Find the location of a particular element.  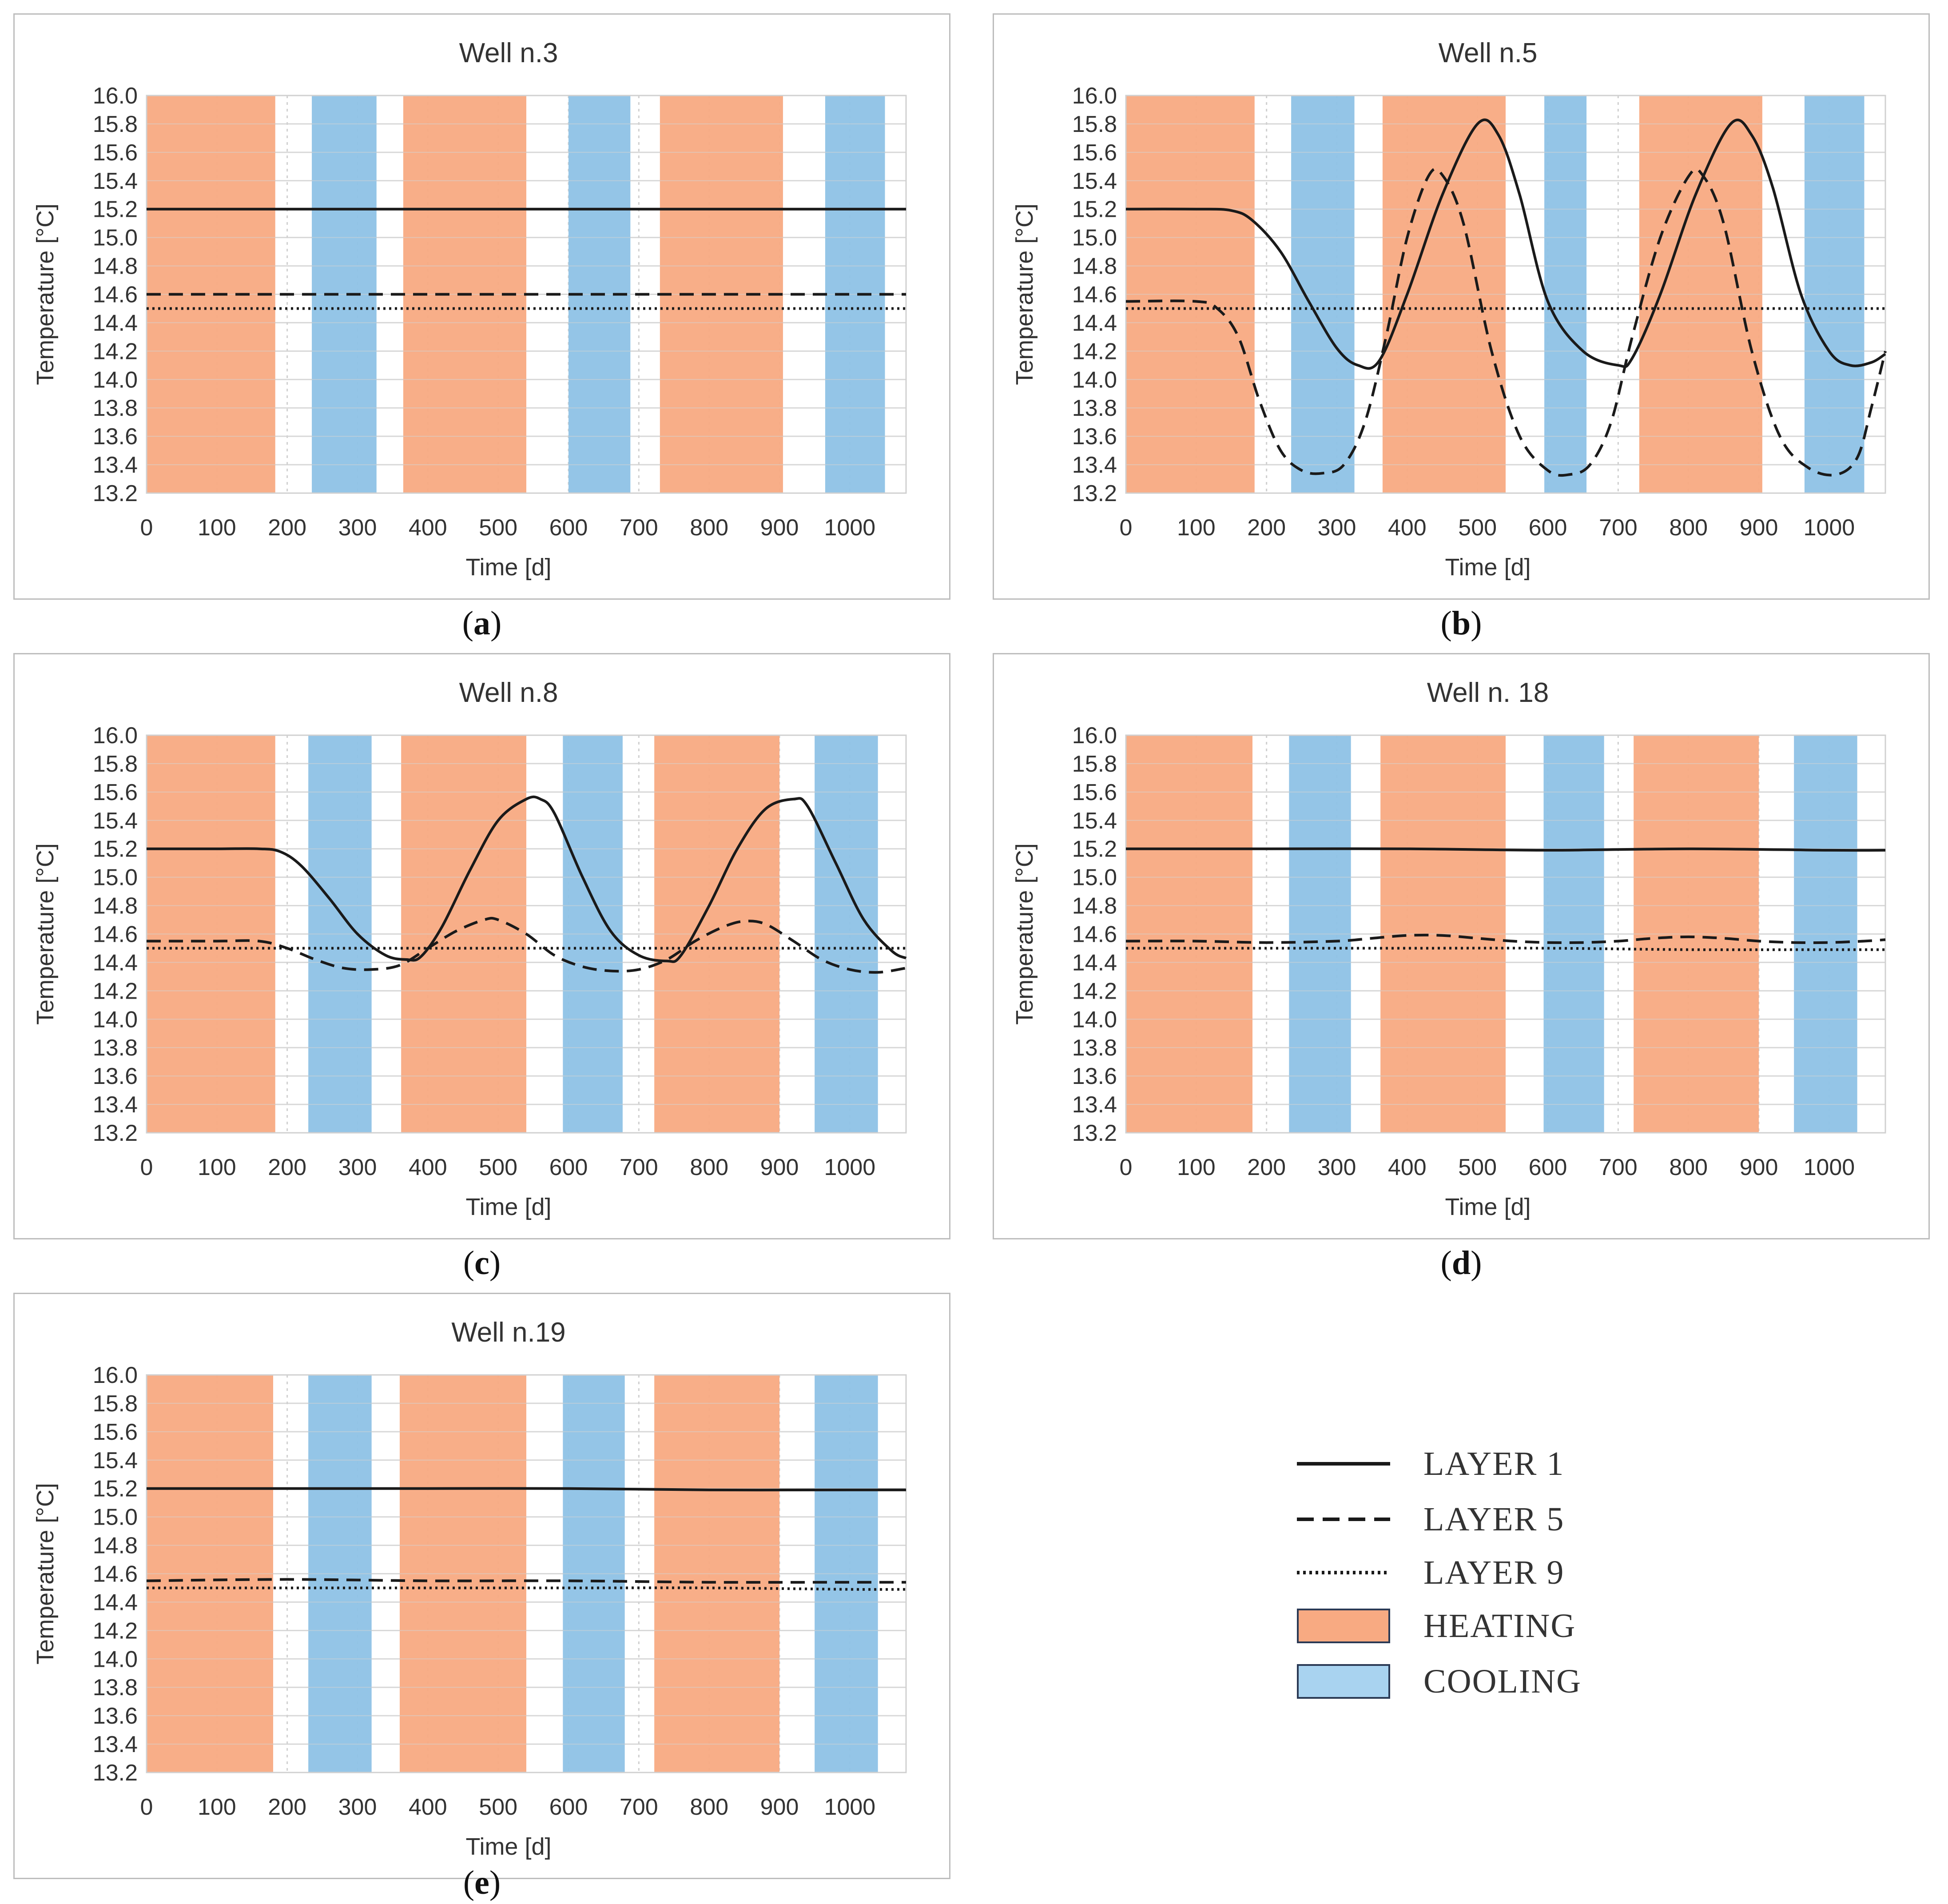

chart-b-xtick-5: 500 is located at coordinates (1478, 528).